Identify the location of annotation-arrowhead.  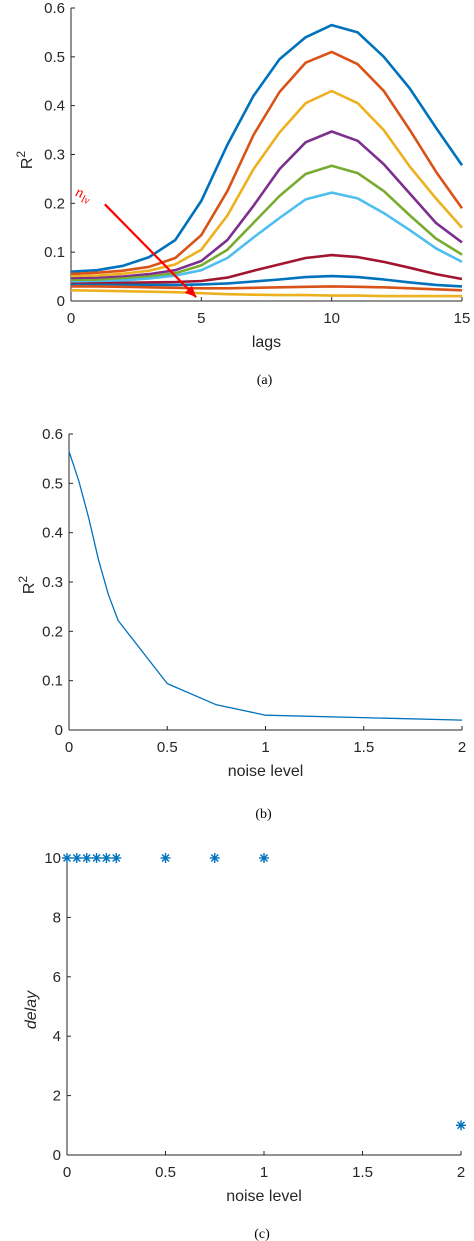
(190, 291).